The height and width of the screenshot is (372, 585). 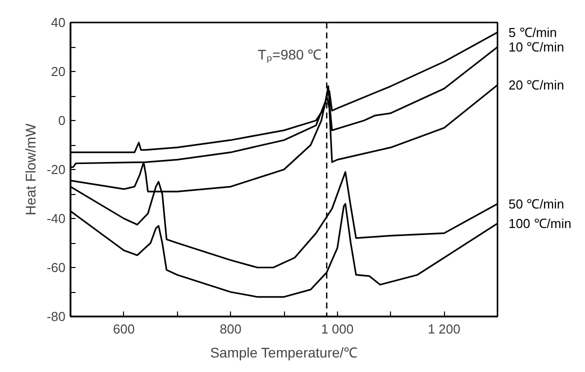 What do you see at coordinates (56, 267) in the screenshot?
I see `y-tick-label: -60` at bounding box center [56, 267].